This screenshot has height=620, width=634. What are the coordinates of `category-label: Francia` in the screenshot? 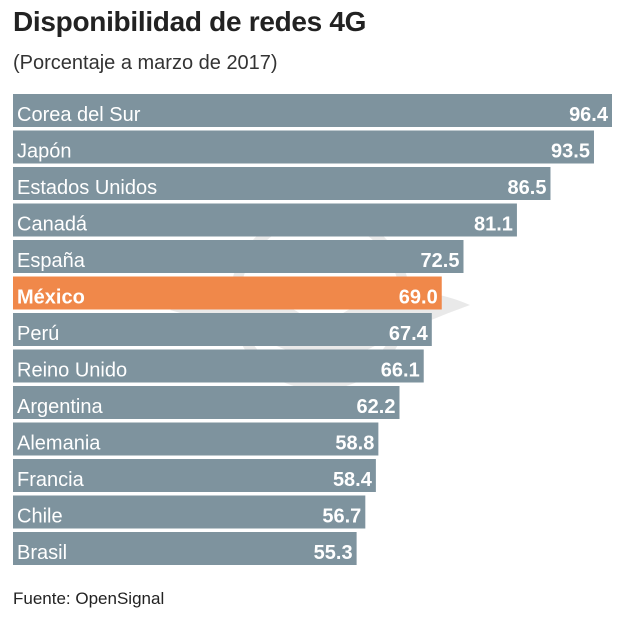 It's located at (51, 480).